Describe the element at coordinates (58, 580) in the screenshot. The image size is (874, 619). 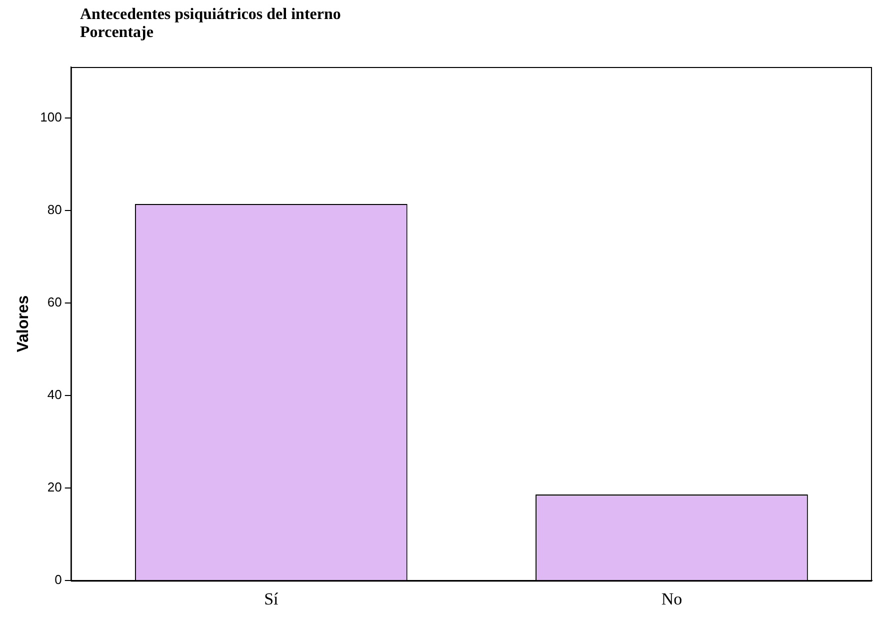
I see `y-tick-label: 0` at that location.